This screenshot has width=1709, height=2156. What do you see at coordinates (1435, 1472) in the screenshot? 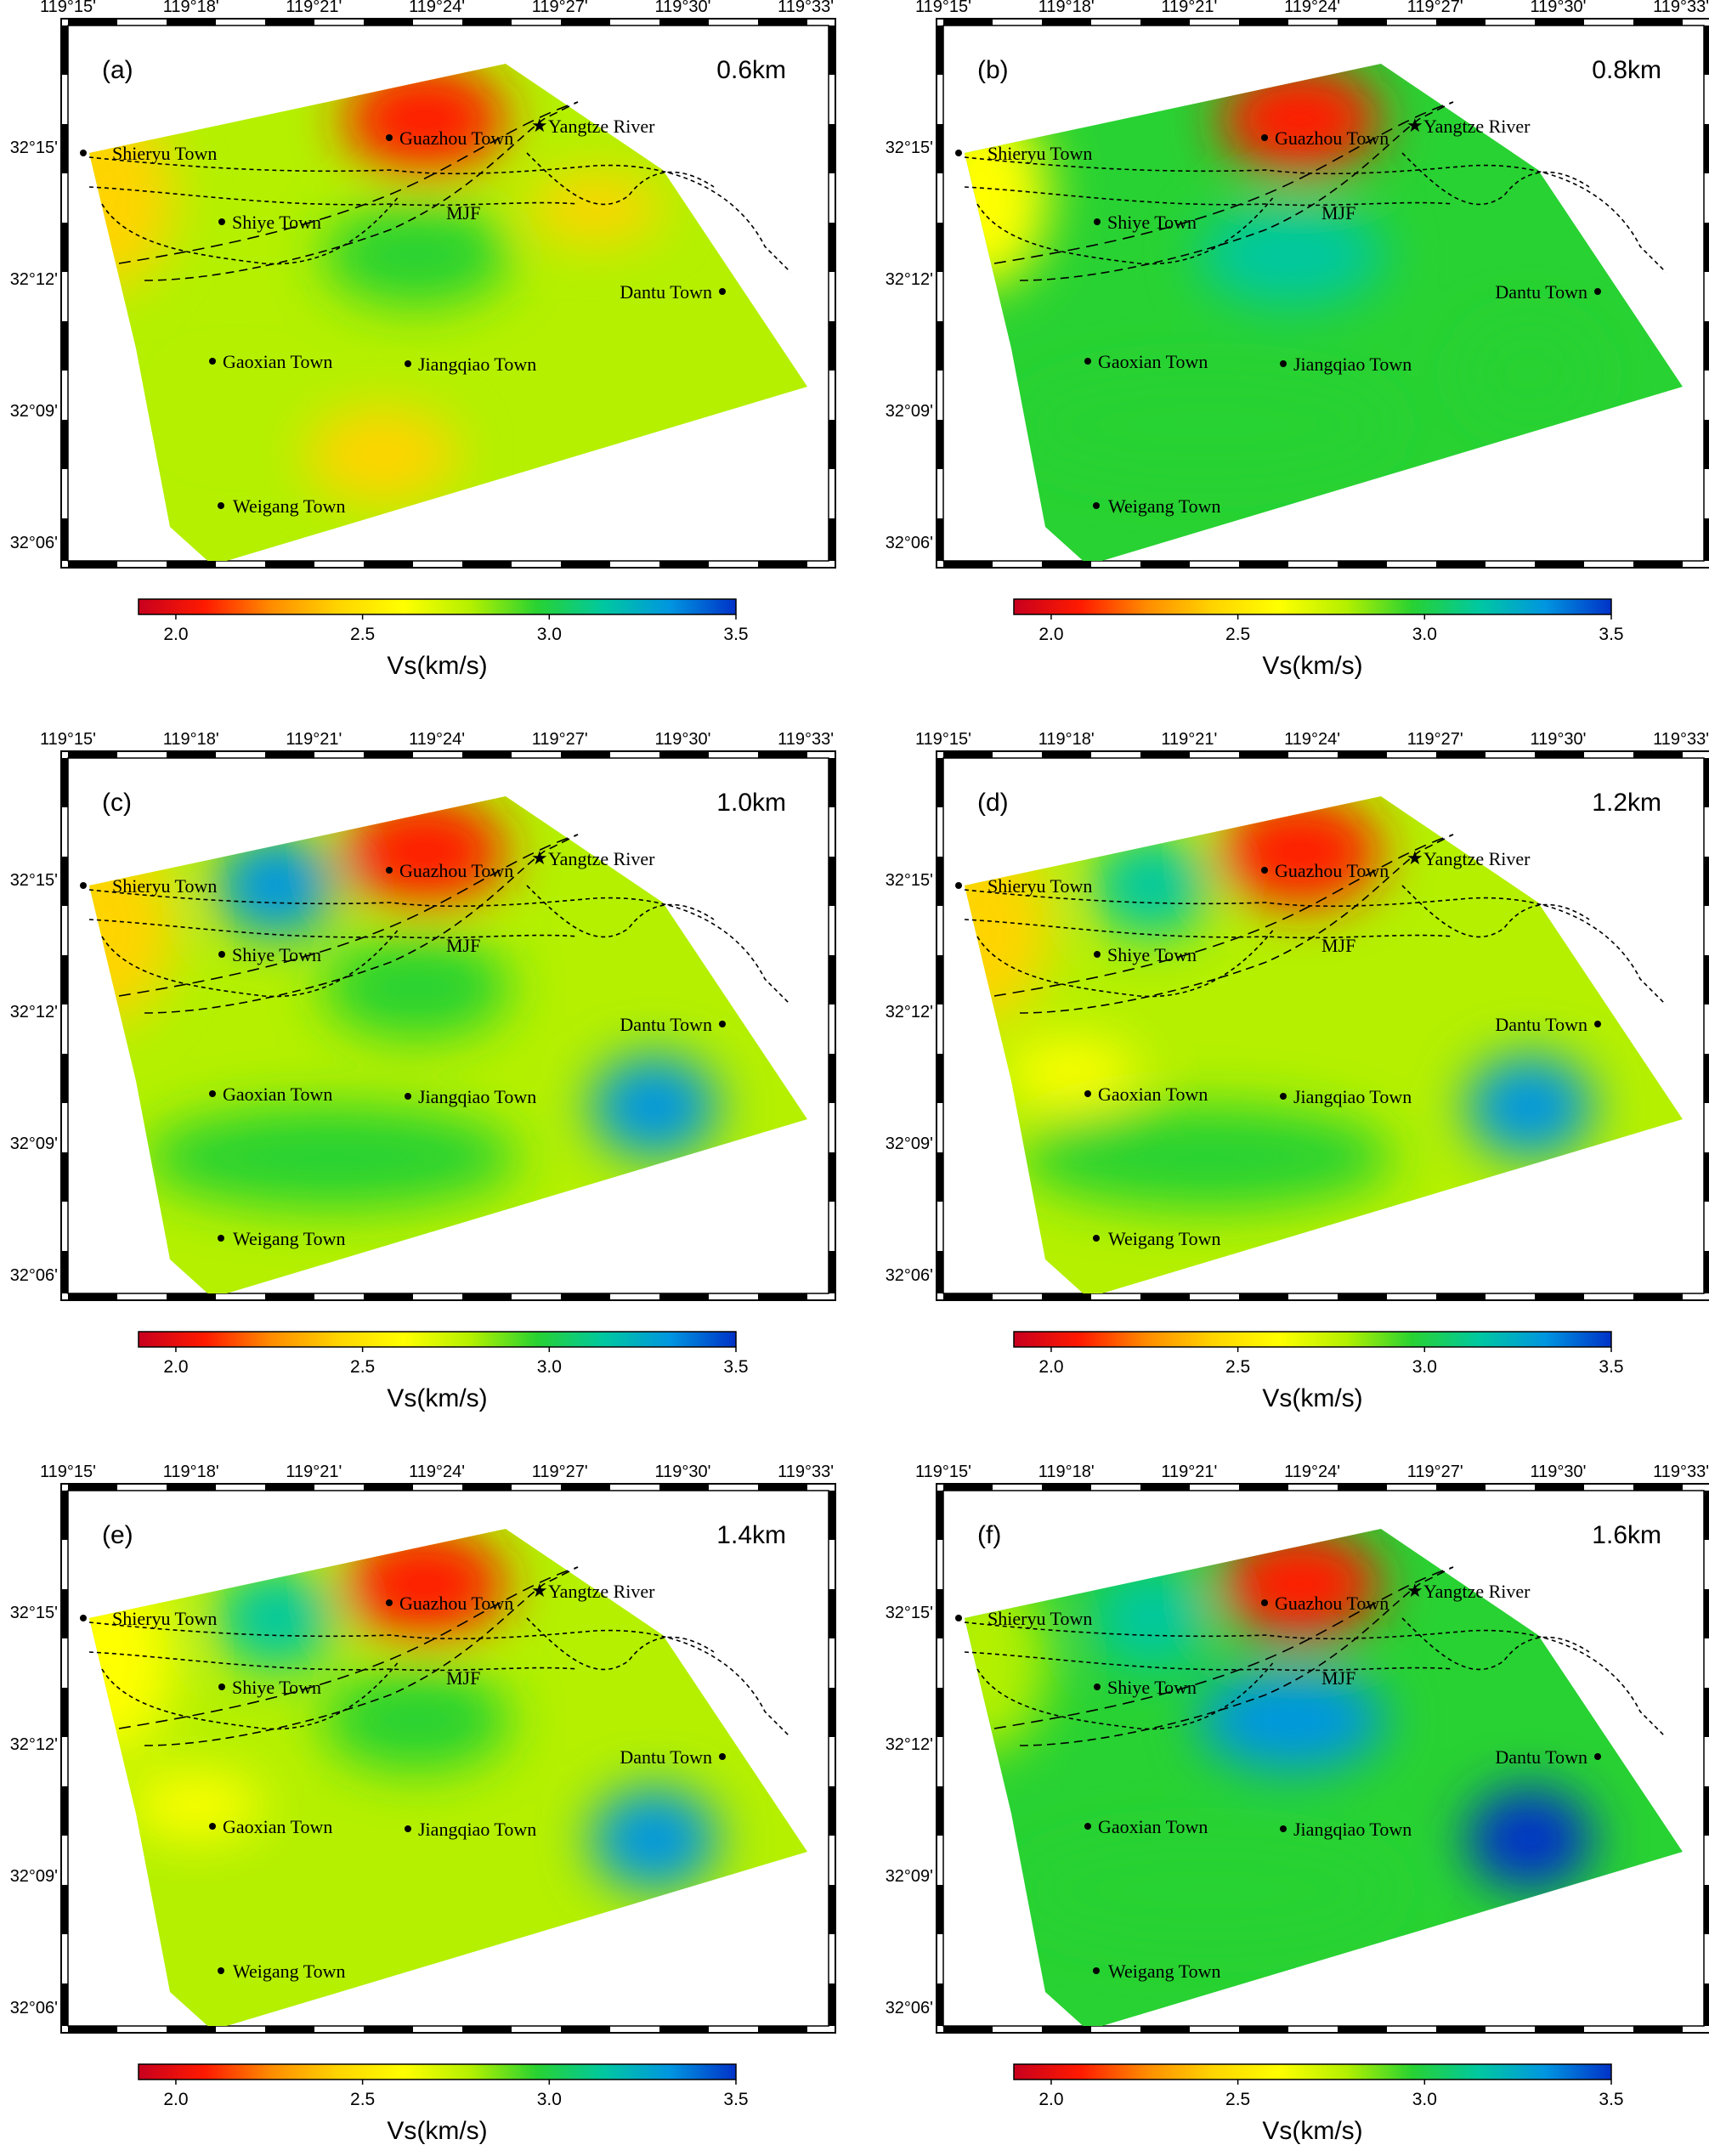
I see `lon-tick-label: 119°27'` at bounding box center [1435, 1472].